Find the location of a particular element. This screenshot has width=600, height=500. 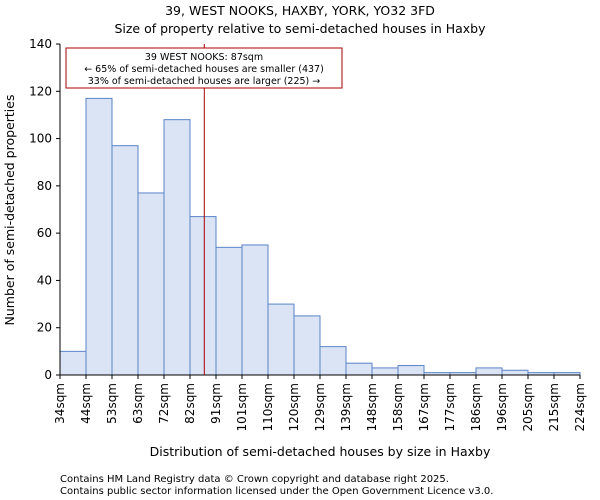

bar-53sqm is located at coordinates (125, 260).